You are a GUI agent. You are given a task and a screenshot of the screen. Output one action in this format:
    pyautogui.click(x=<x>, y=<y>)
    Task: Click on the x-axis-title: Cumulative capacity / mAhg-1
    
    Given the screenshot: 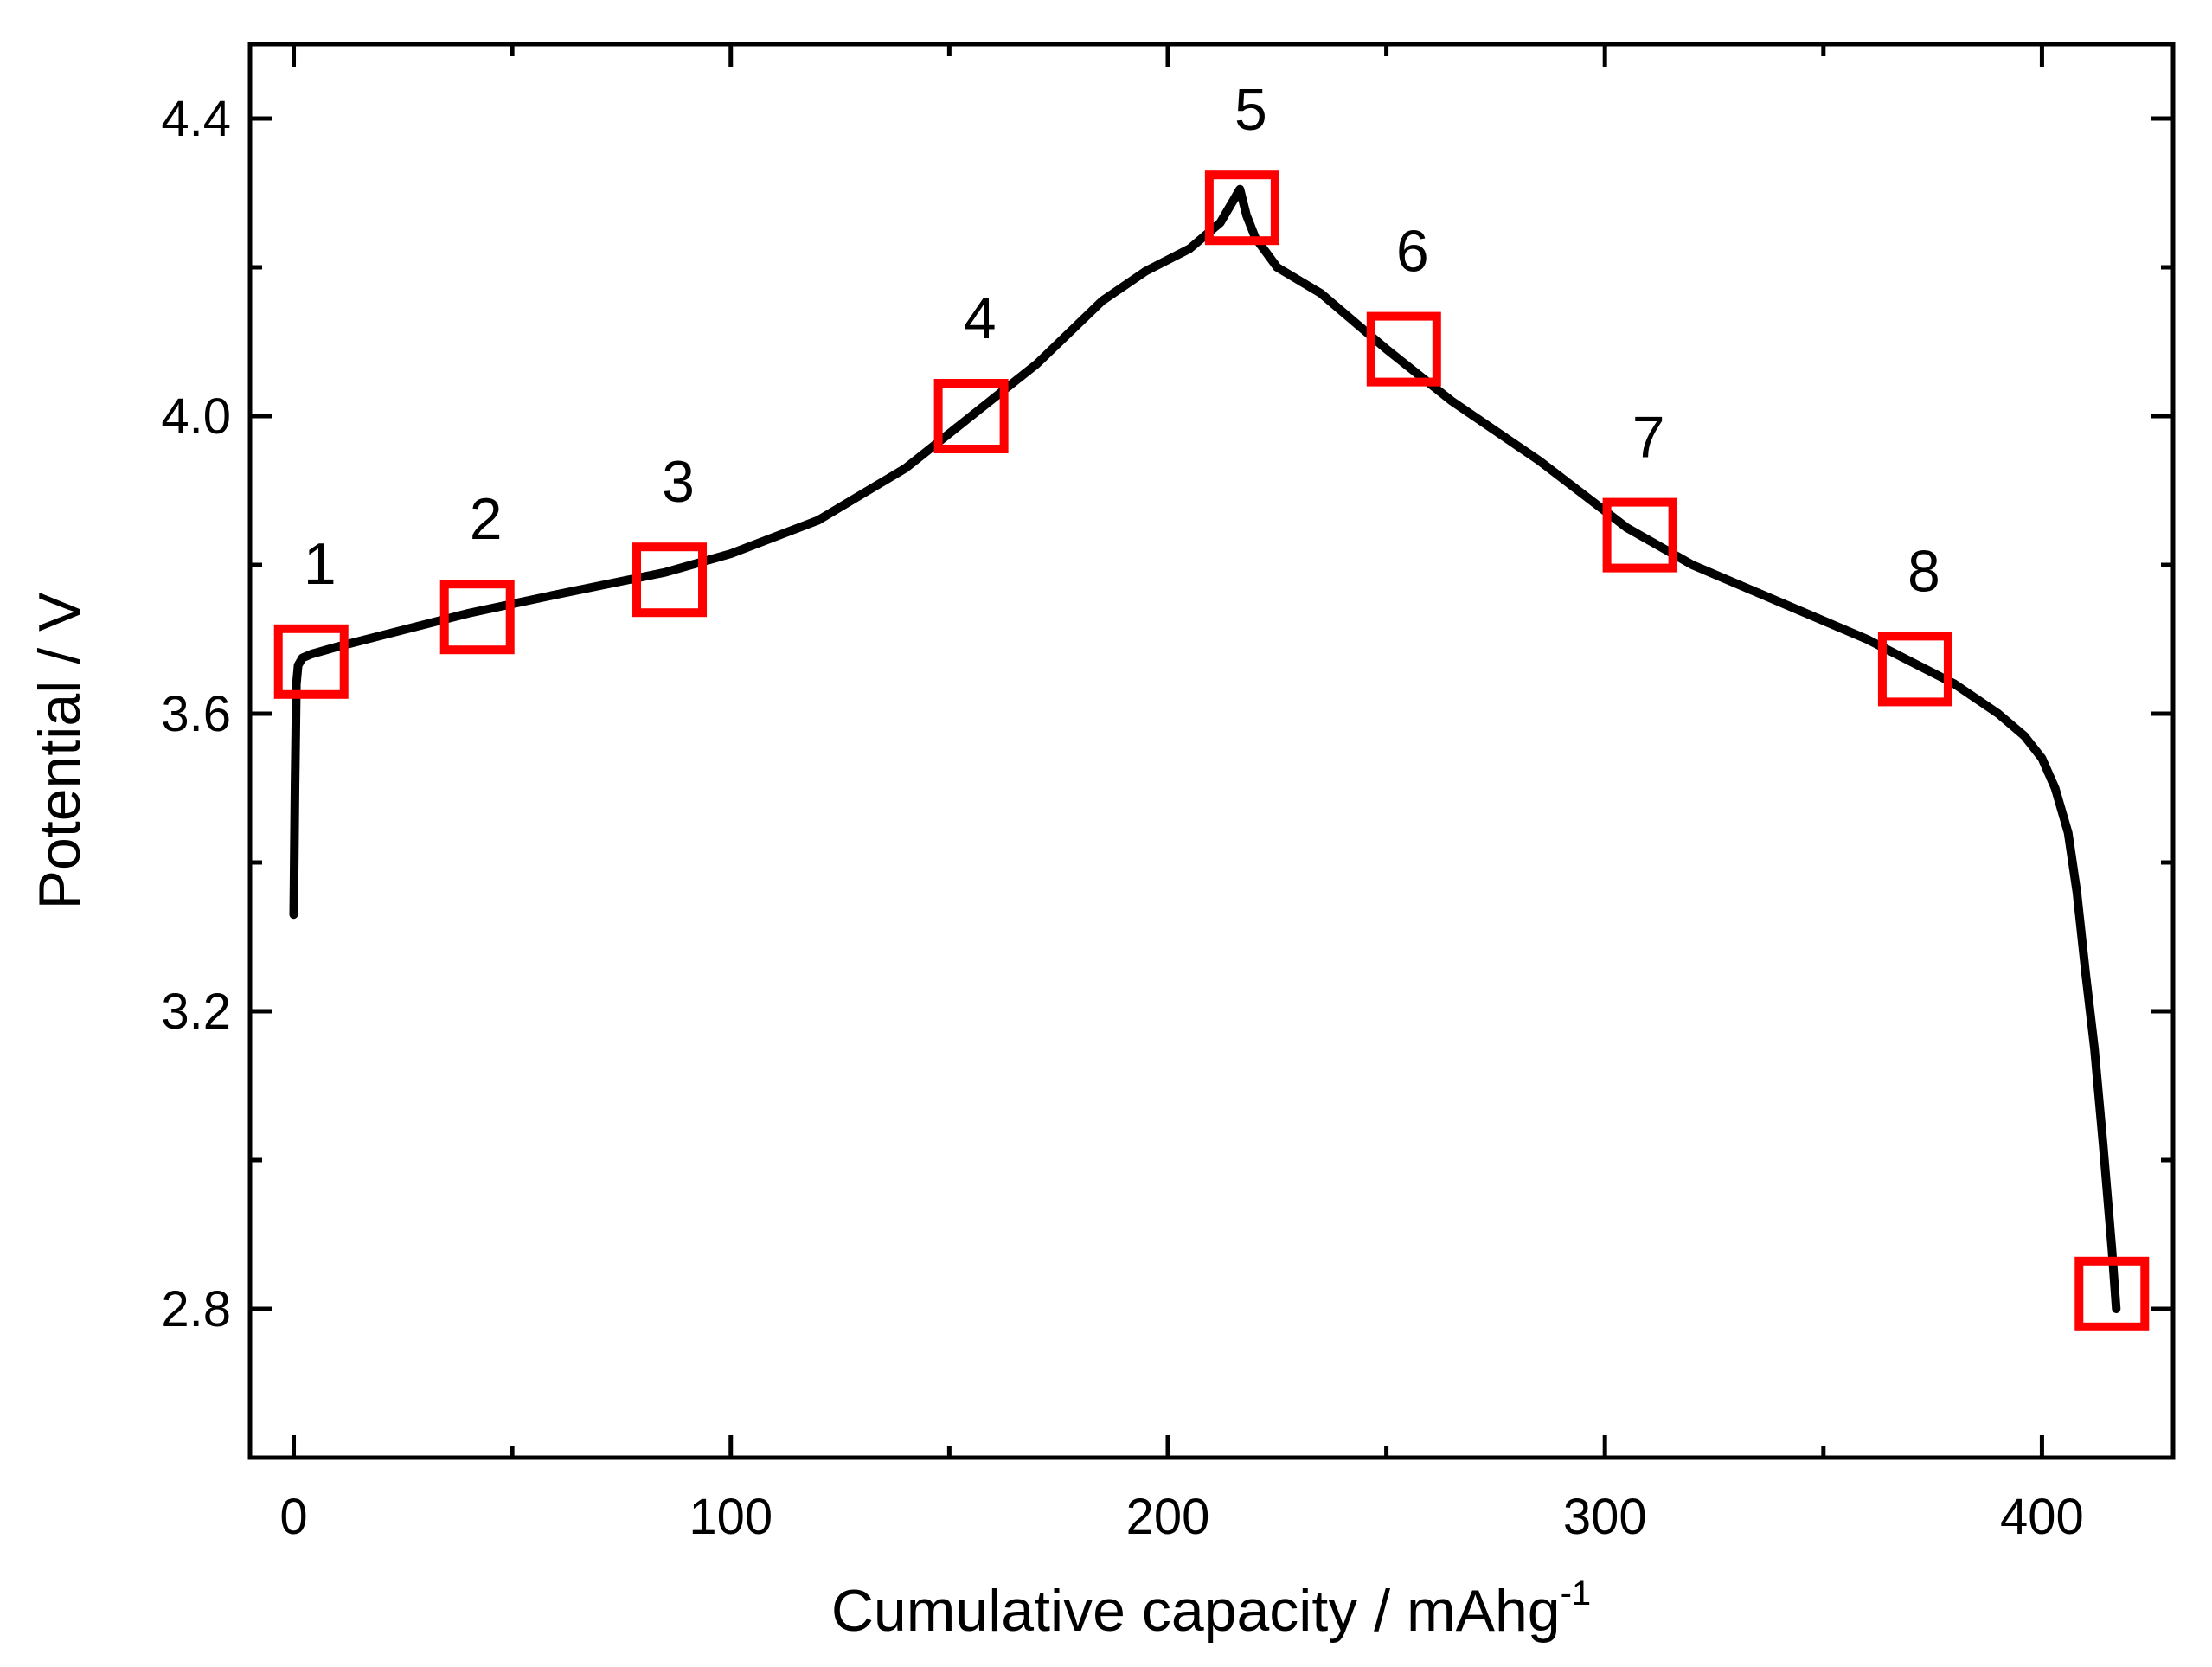 What is the action you would take?
    pyautogui.click(x=1211, y=1609)
    